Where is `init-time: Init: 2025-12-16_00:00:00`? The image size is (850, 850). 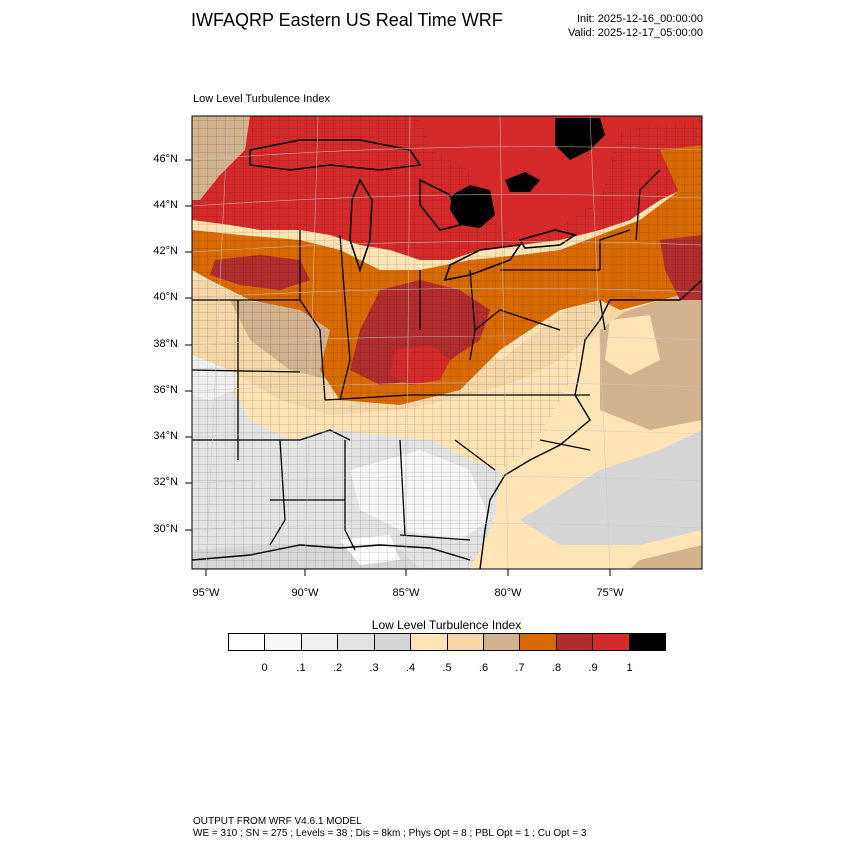 init-time: Init: 2025-12-16_00:00:00 is located at coordinates (640, 19).